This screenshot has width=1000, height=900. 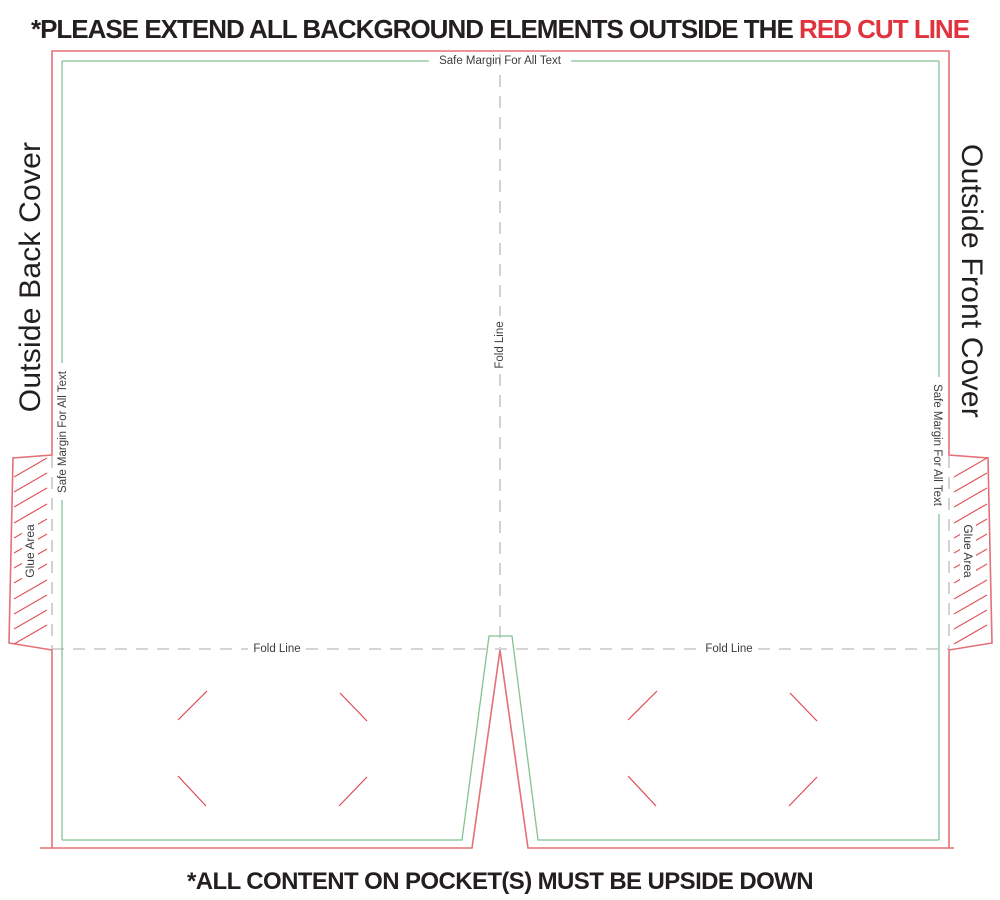 I want to click on card-slits-right-pocket, so click(x=722, y=748).